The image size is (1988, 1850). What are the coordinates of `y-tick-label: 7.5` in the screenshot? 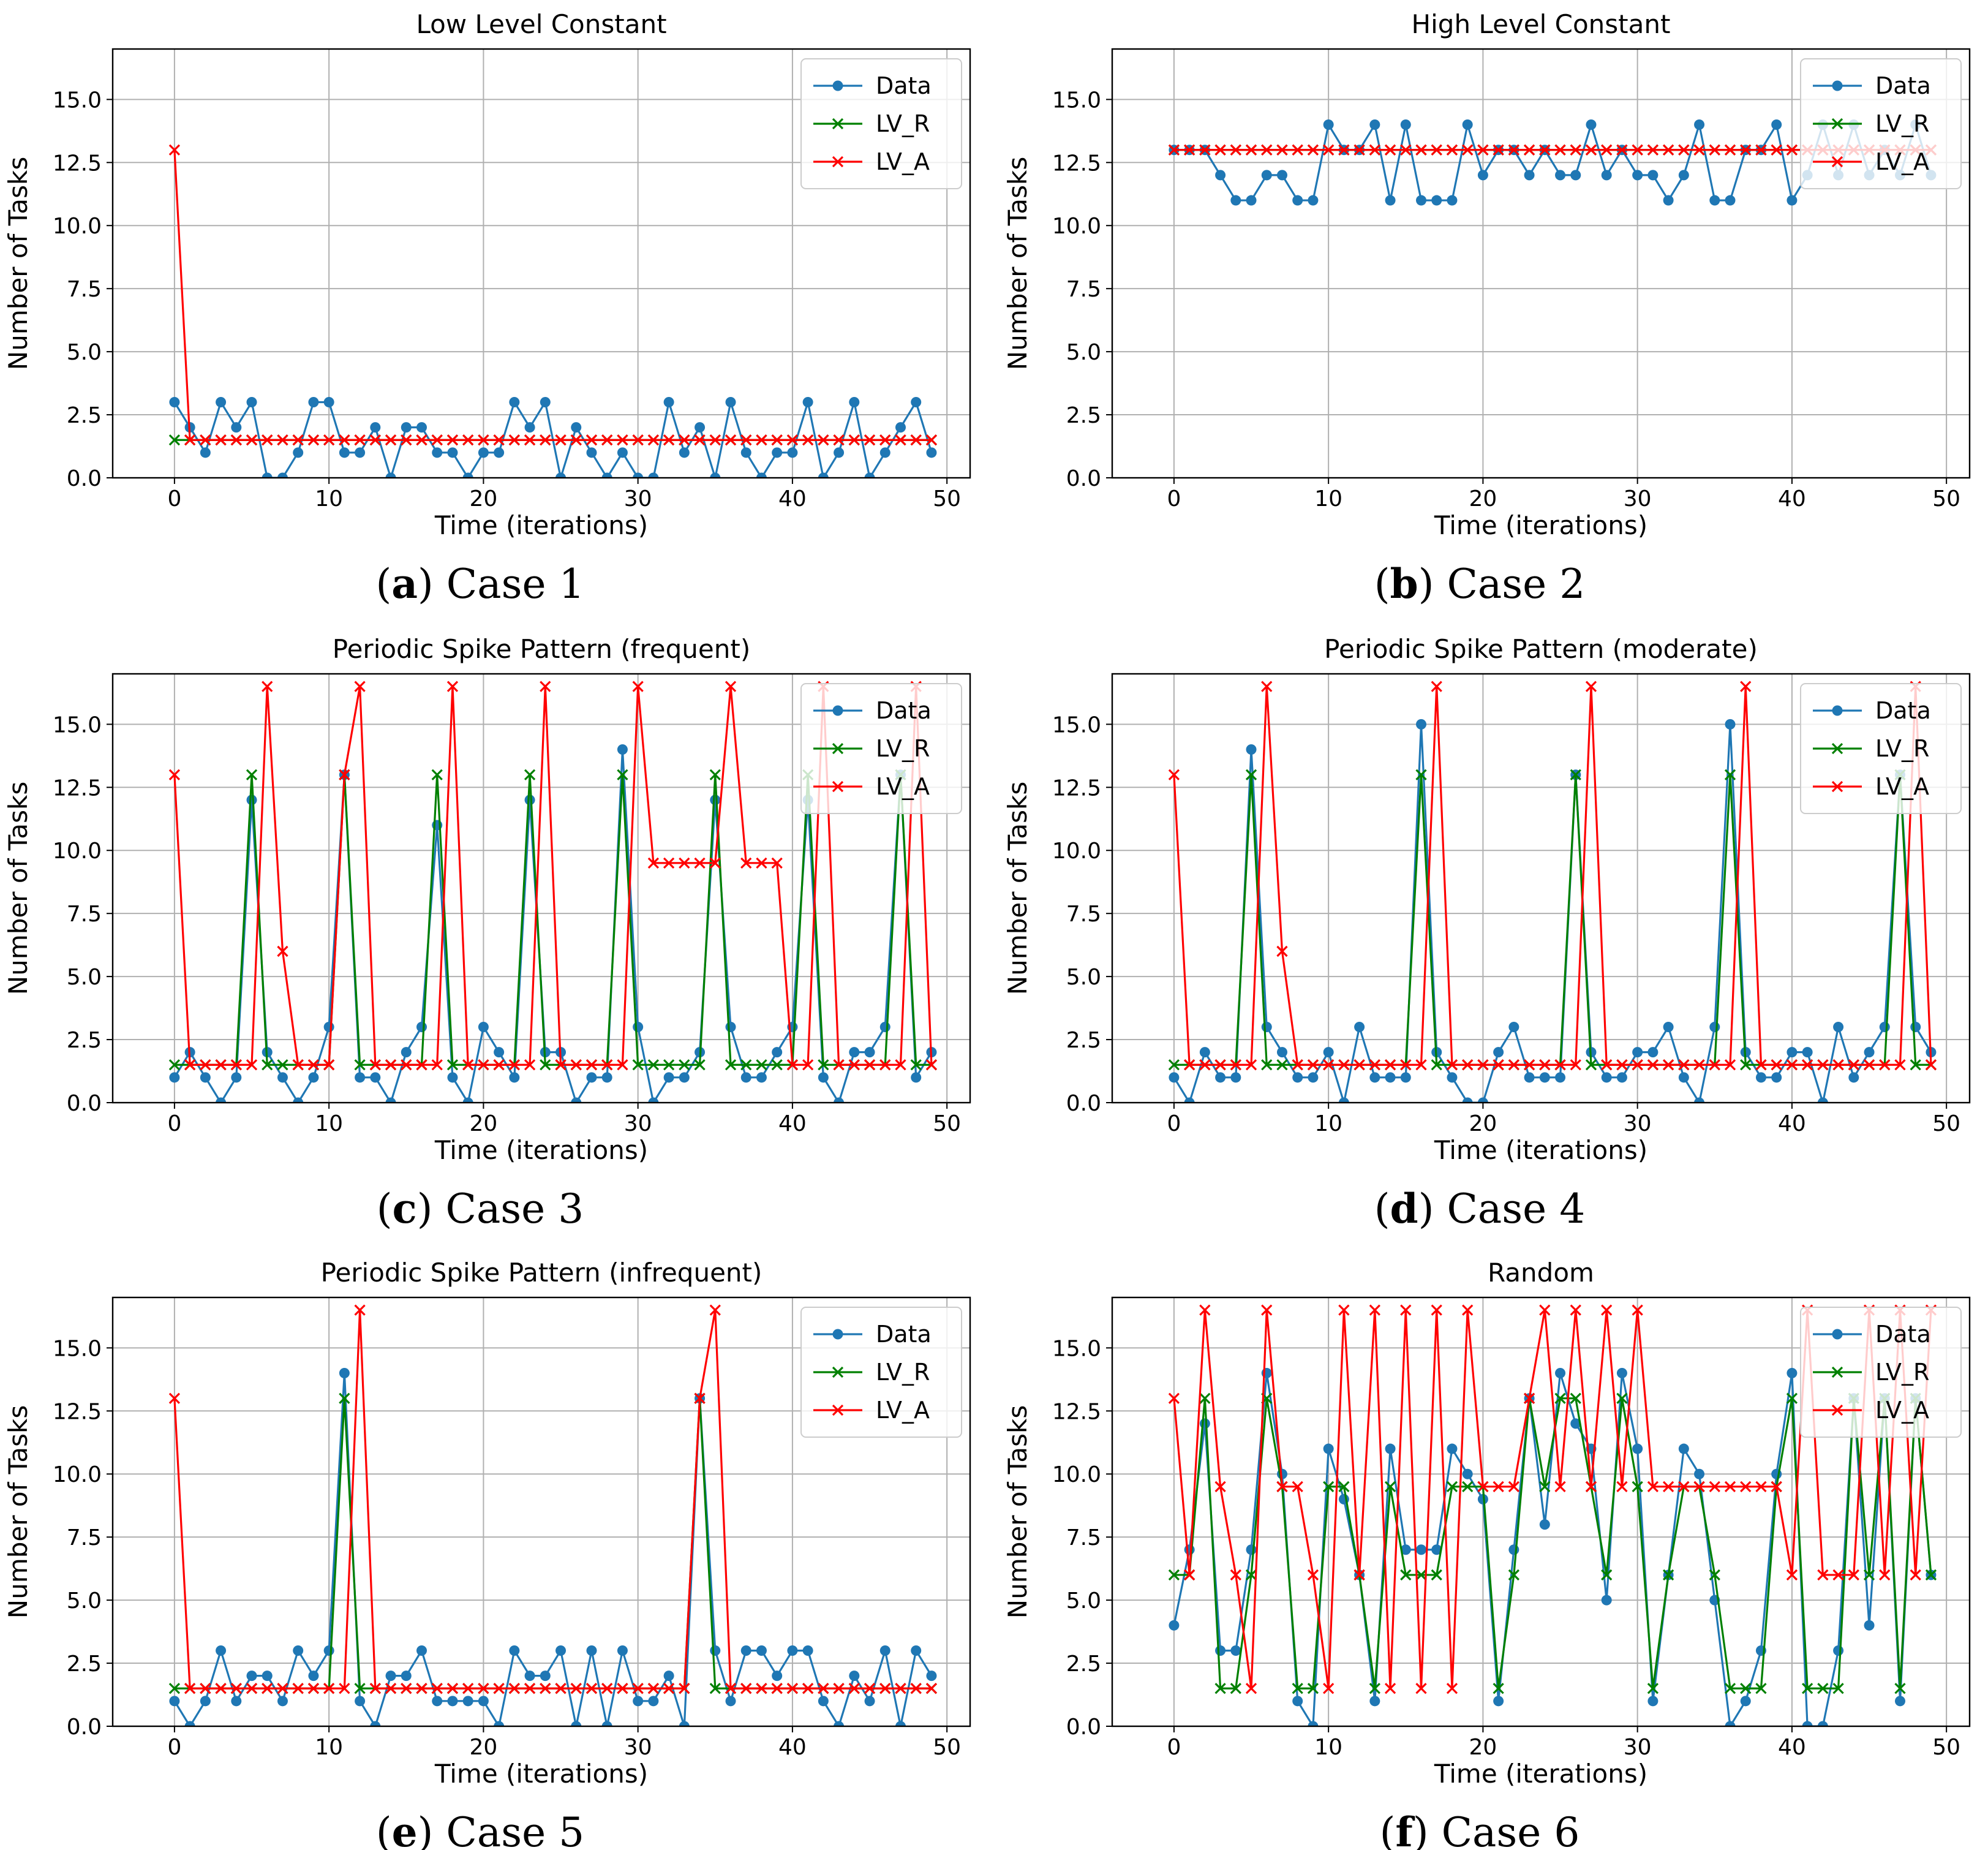 It's located at (1083, 1538).